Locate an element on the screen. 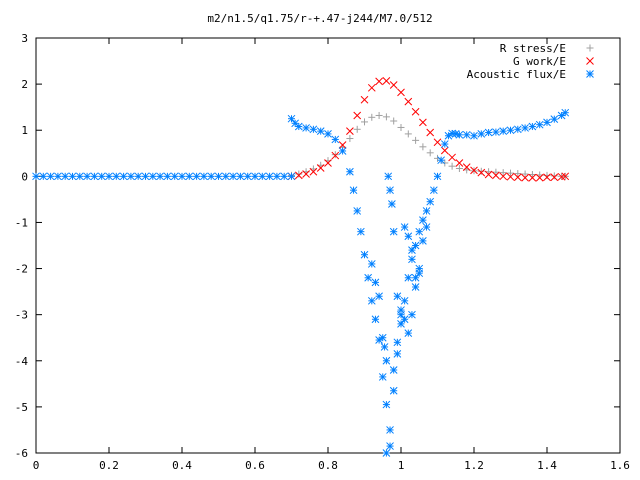  y-tick-label: 0 is located at coordinates (24, 176).